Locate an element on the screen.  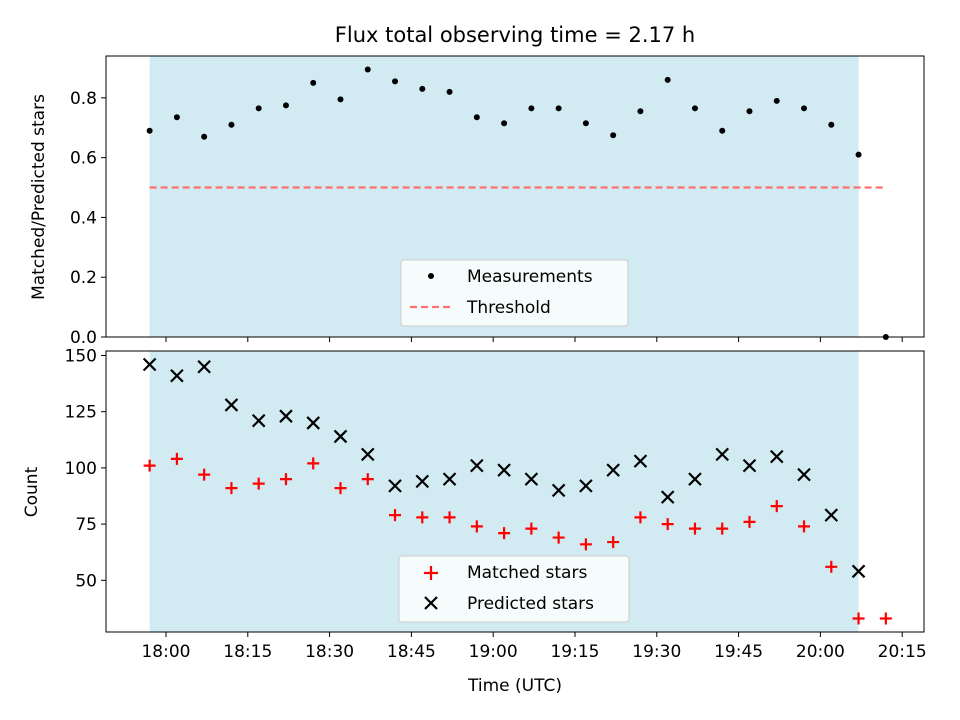
bottom-ytick-label: 100 is located at coordinates (81, 469).